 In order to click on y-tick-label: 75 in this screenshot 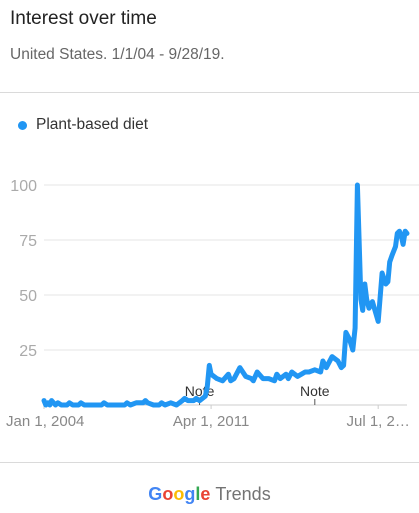, I will do `click(28, 241)`.